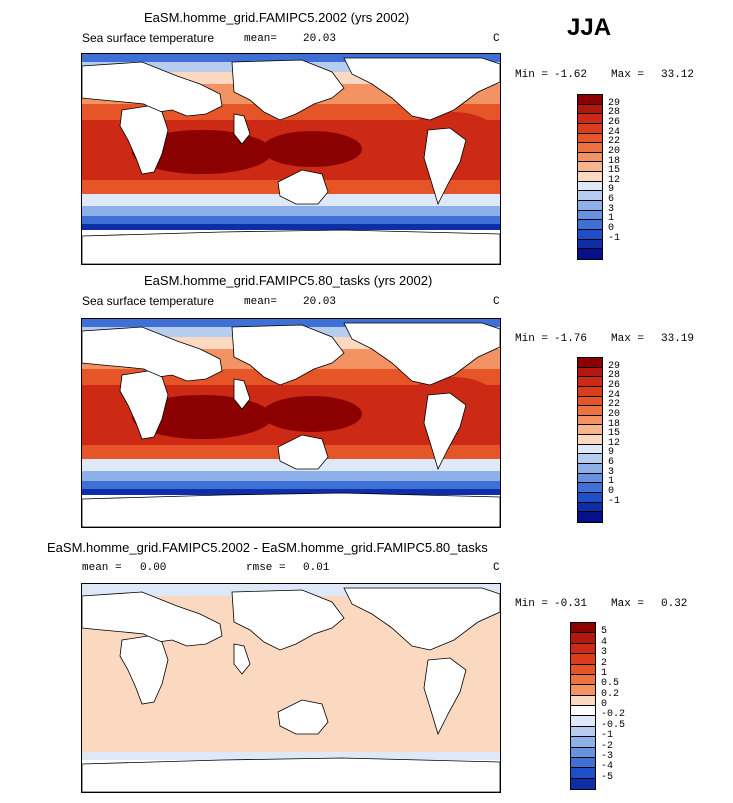  I want to click on panel-2-min-value: -1.76, so click(571, 339).